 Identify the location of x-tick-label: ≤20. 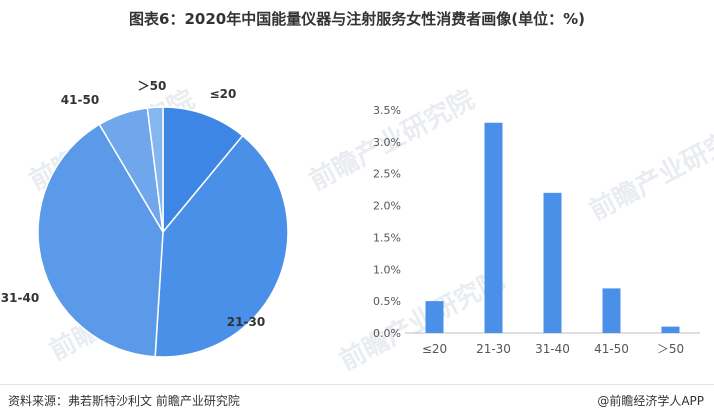
(434, 349).